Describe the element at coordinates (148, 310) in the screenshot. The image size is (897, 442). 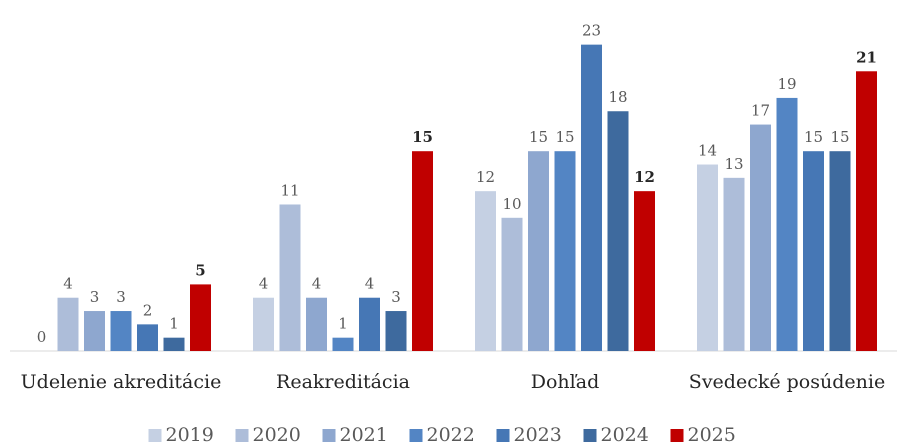
I see `data-label: 2` at that location.